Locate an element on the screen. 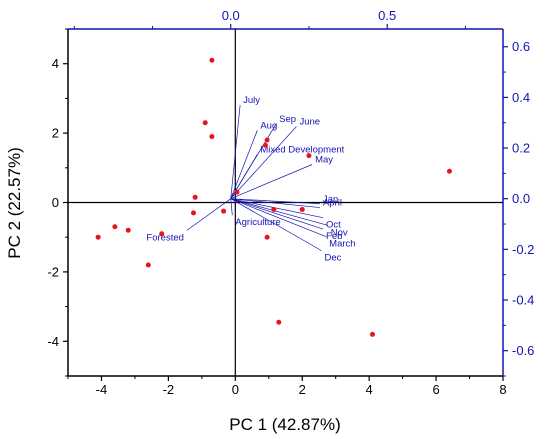 The image size is (550, 439). y-tick-label: 4 is located at coordinates (55, 63).